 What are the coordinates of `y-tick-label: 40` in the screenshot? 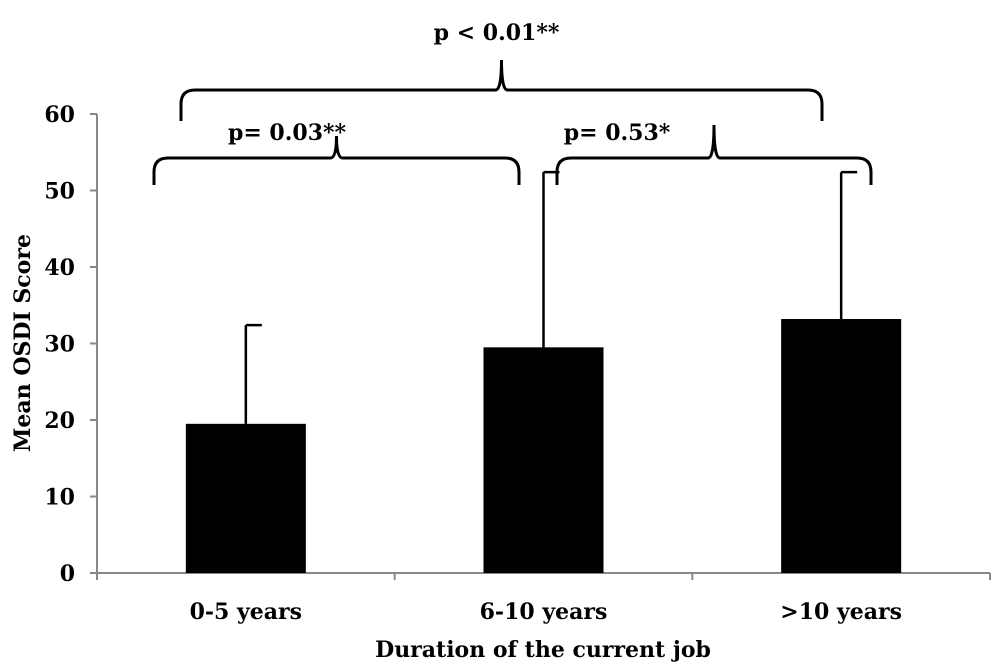 It's located at (59, 268).